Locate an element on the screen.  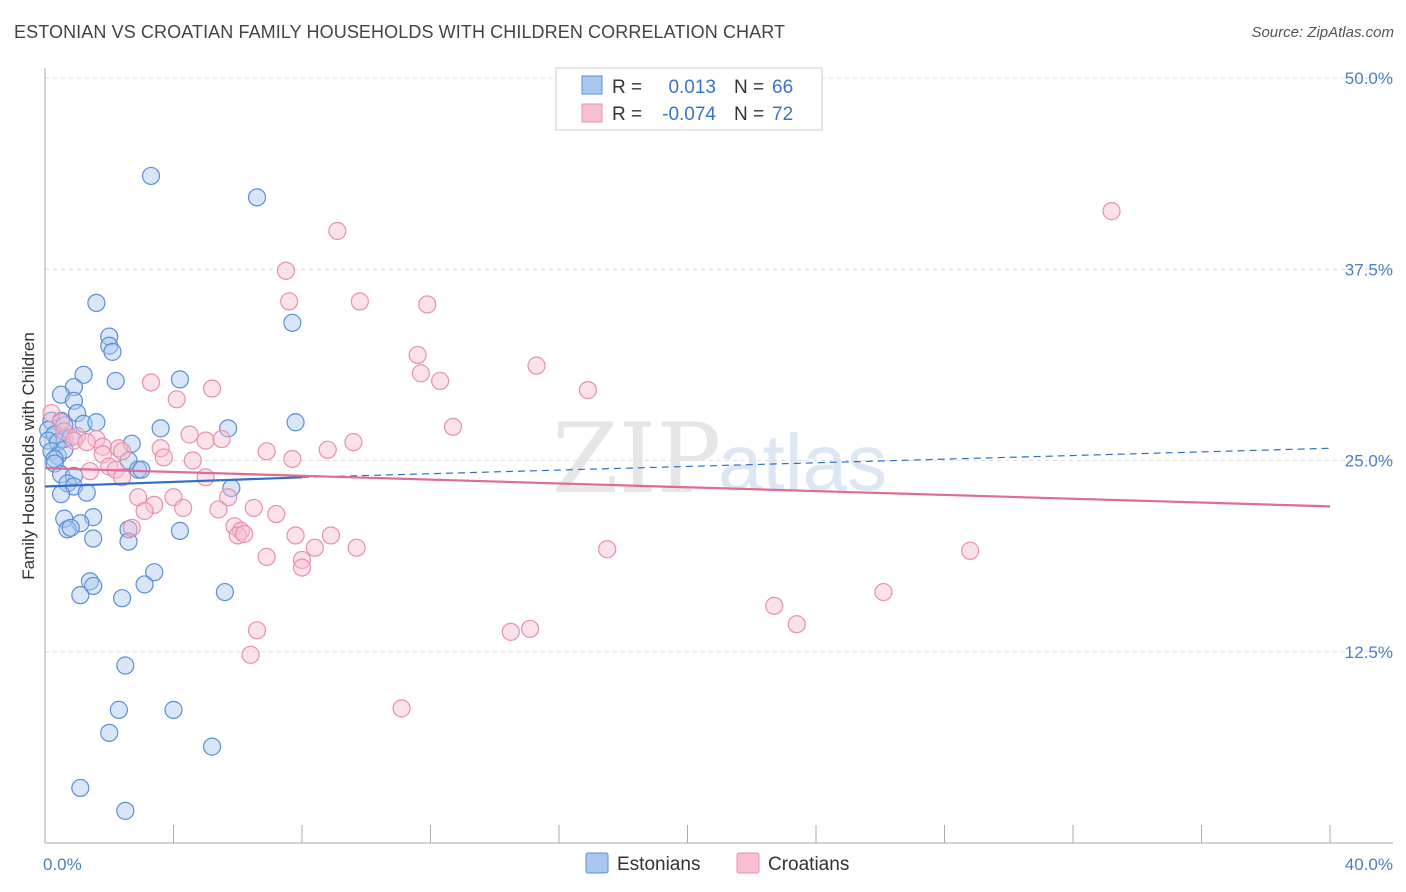
trendlines is located at coordinates (687, 477).